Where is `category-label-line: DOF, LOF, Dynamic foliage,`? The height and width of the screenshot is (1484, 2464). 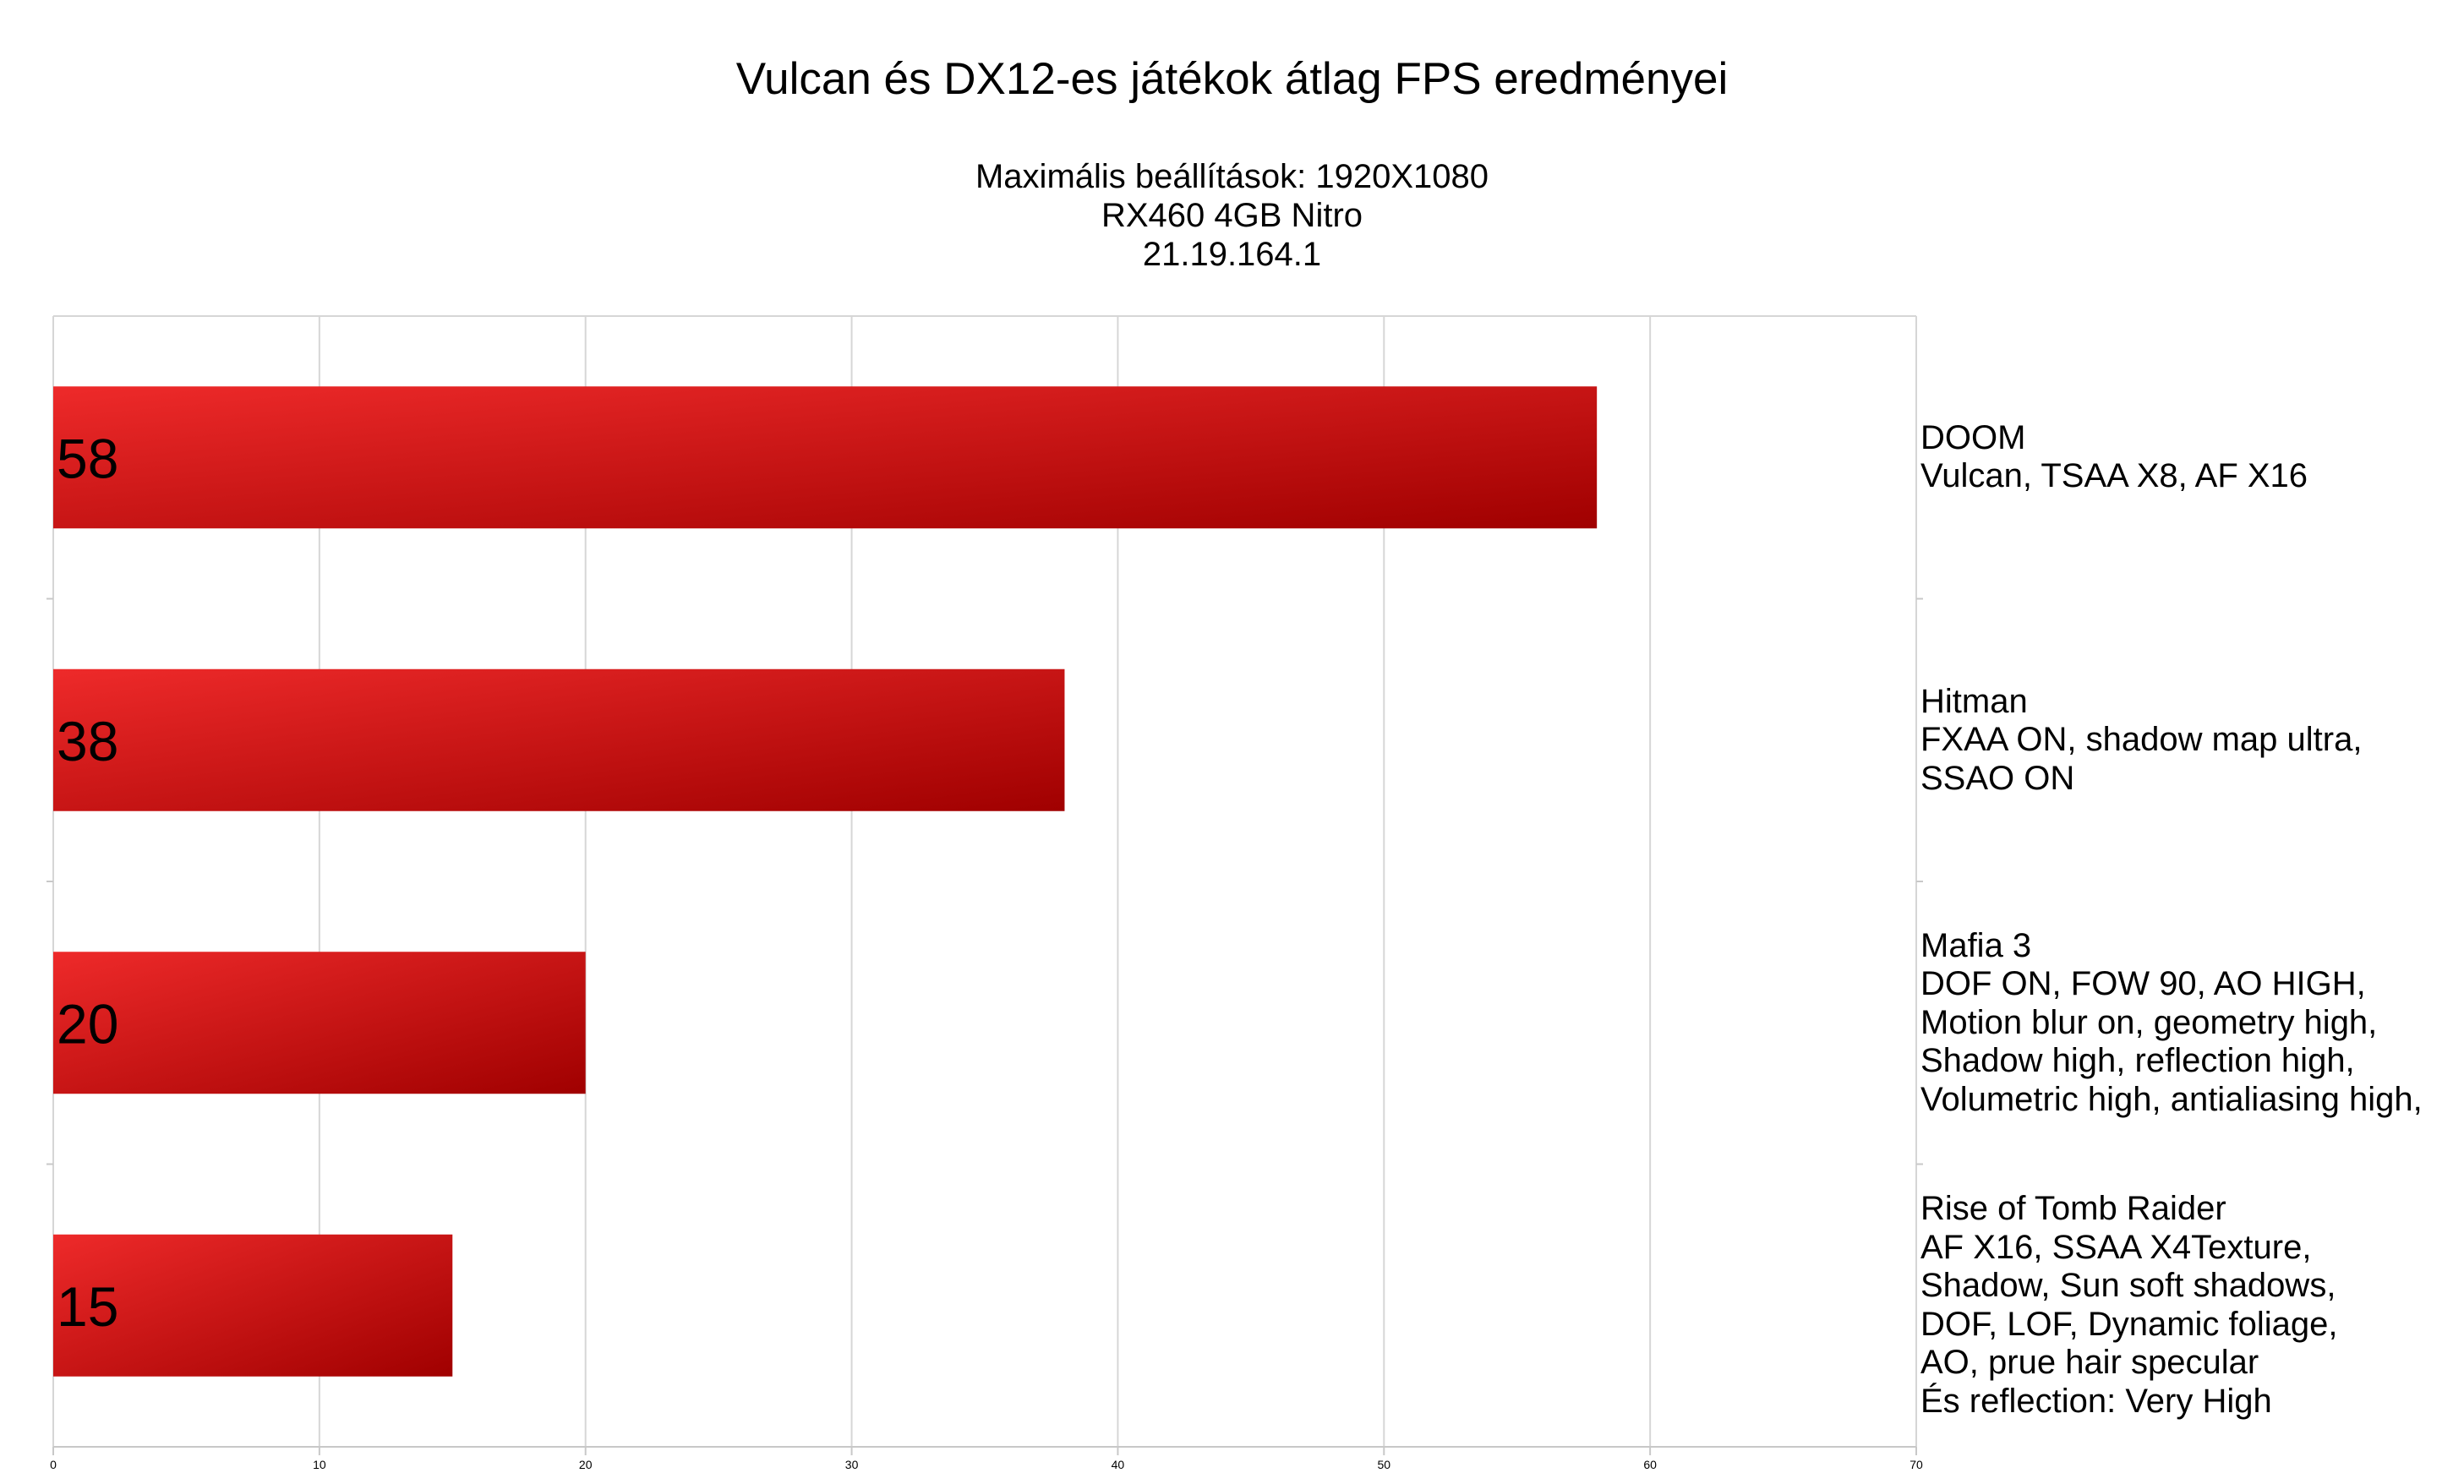
category-label-line: DOF, LOF, Dynamic foliage, is located at coordinates (2129, 1324).